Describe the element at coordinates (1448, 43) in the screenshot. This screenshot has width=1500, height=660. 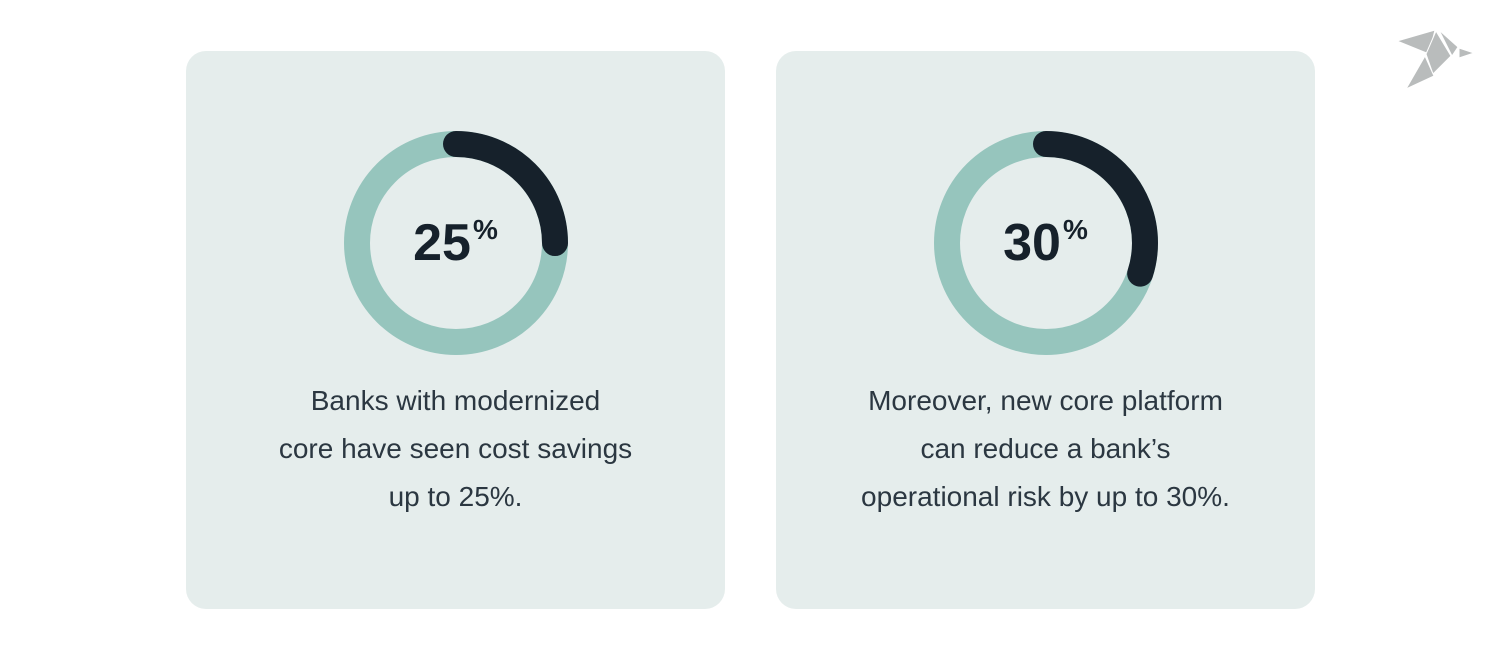
I see `bird-head` at that location.